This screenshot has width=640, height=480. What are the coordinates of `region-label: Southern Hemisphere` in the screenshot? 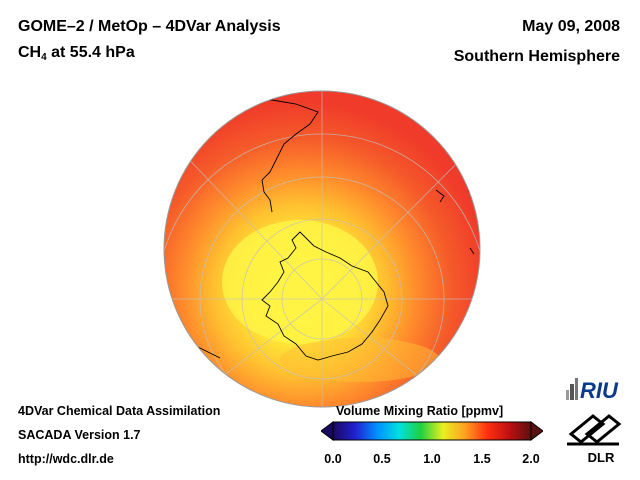 It's located at (536, 56).